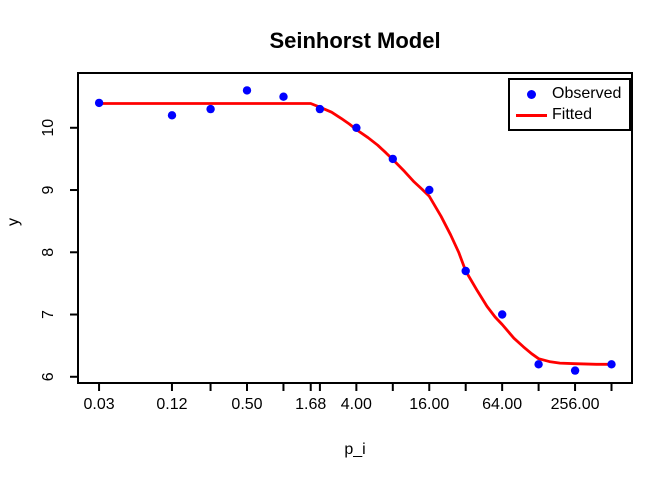 This screenshot has width=672, height=480. I want to click on y-axis: 6 7 8 9 10, so click(59, 250).